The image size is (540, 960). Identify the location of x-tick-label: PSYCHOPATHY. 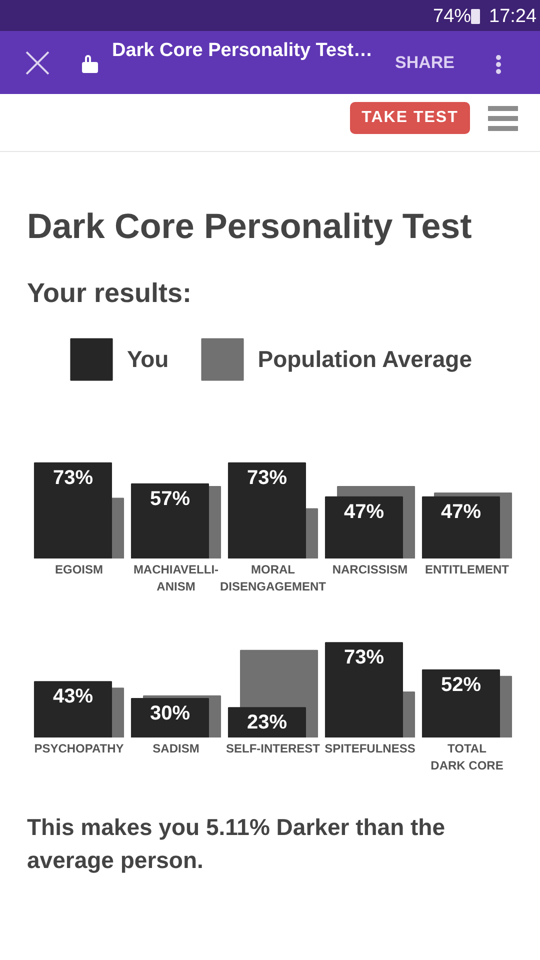
(79, 749).